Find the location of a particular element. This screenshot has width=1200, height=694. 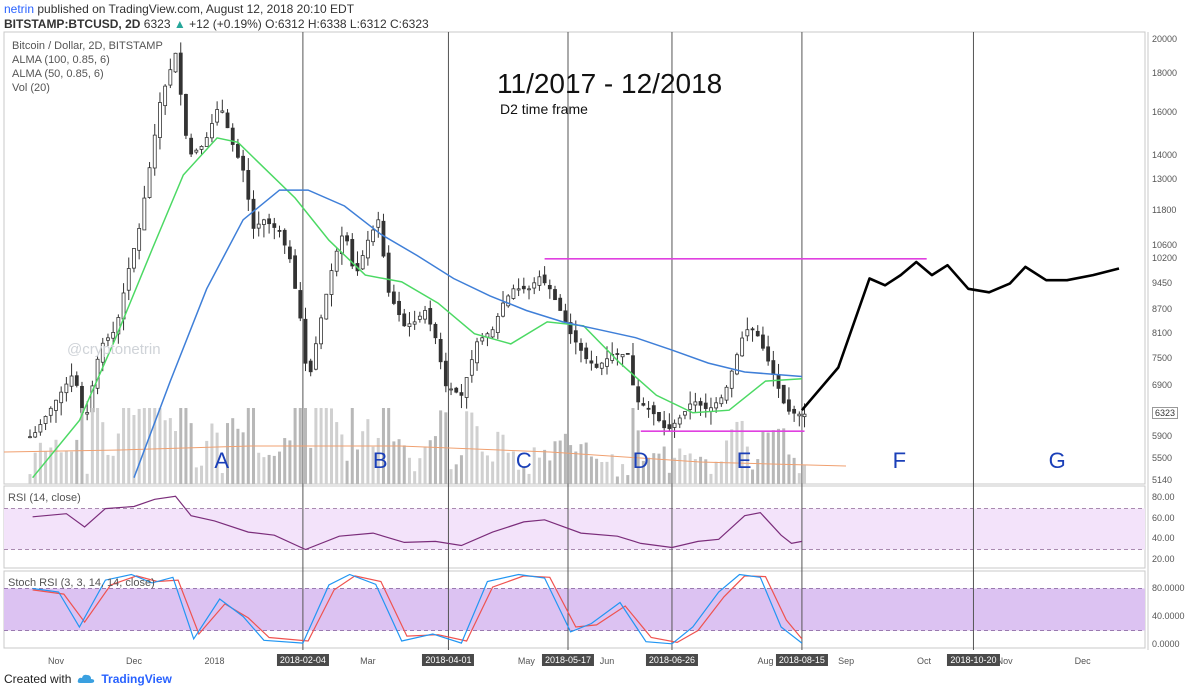

created-with-label: Created with is located at coordinates (38, 679).